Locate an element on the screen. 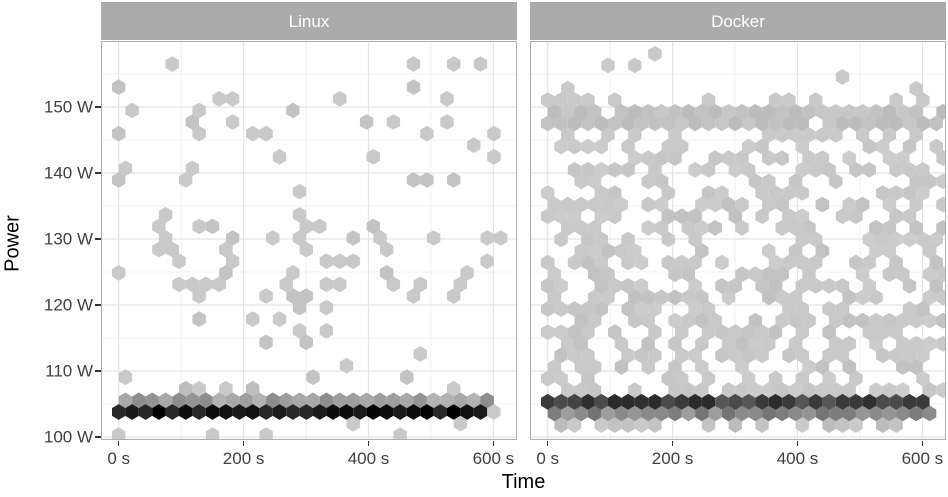  y-tick-label: 140 W is located at coordinates (68, 173).